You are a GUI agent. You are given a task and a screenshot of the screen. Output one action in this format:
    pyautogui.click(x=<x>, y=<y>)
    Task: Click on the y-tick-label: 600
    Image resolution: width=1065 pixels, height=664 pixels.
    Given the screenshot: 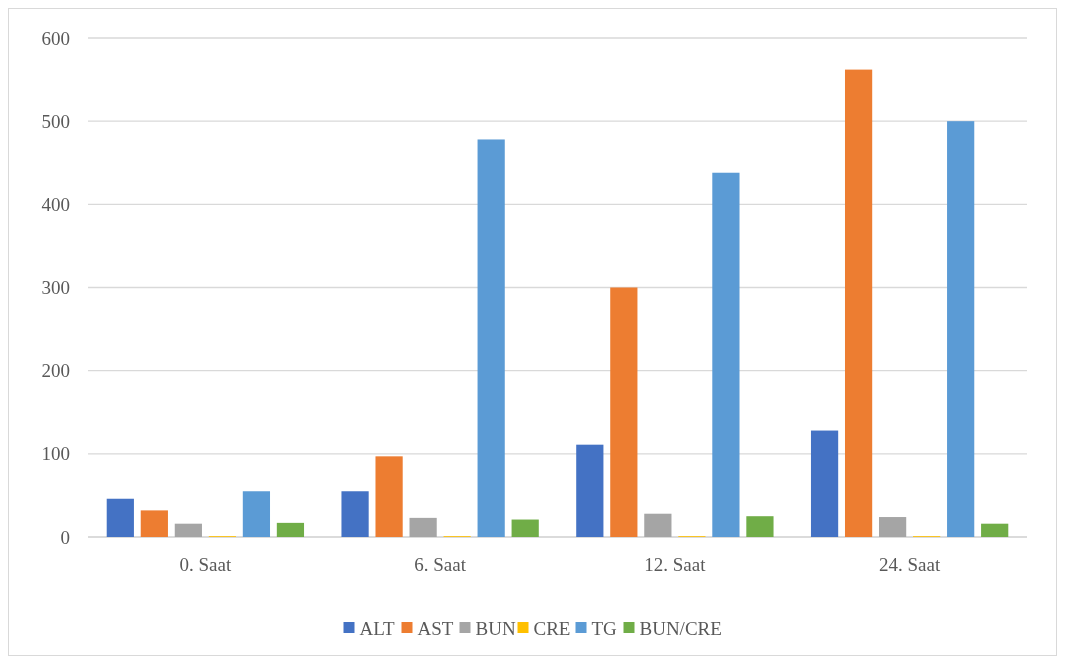 What is the action you would take?
    pyautogui.click(x=55, y=38)
    